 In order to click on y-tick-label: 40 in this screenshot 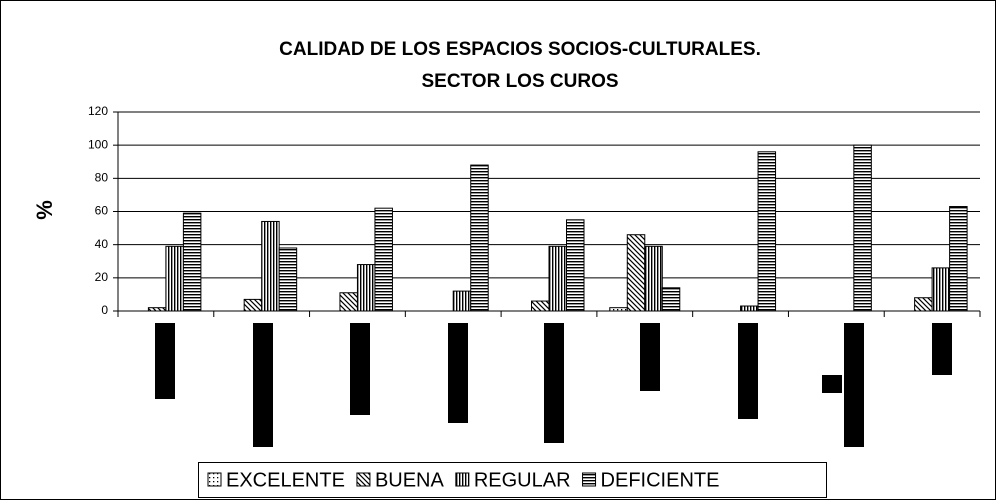, I will do `click(102, 244)`.